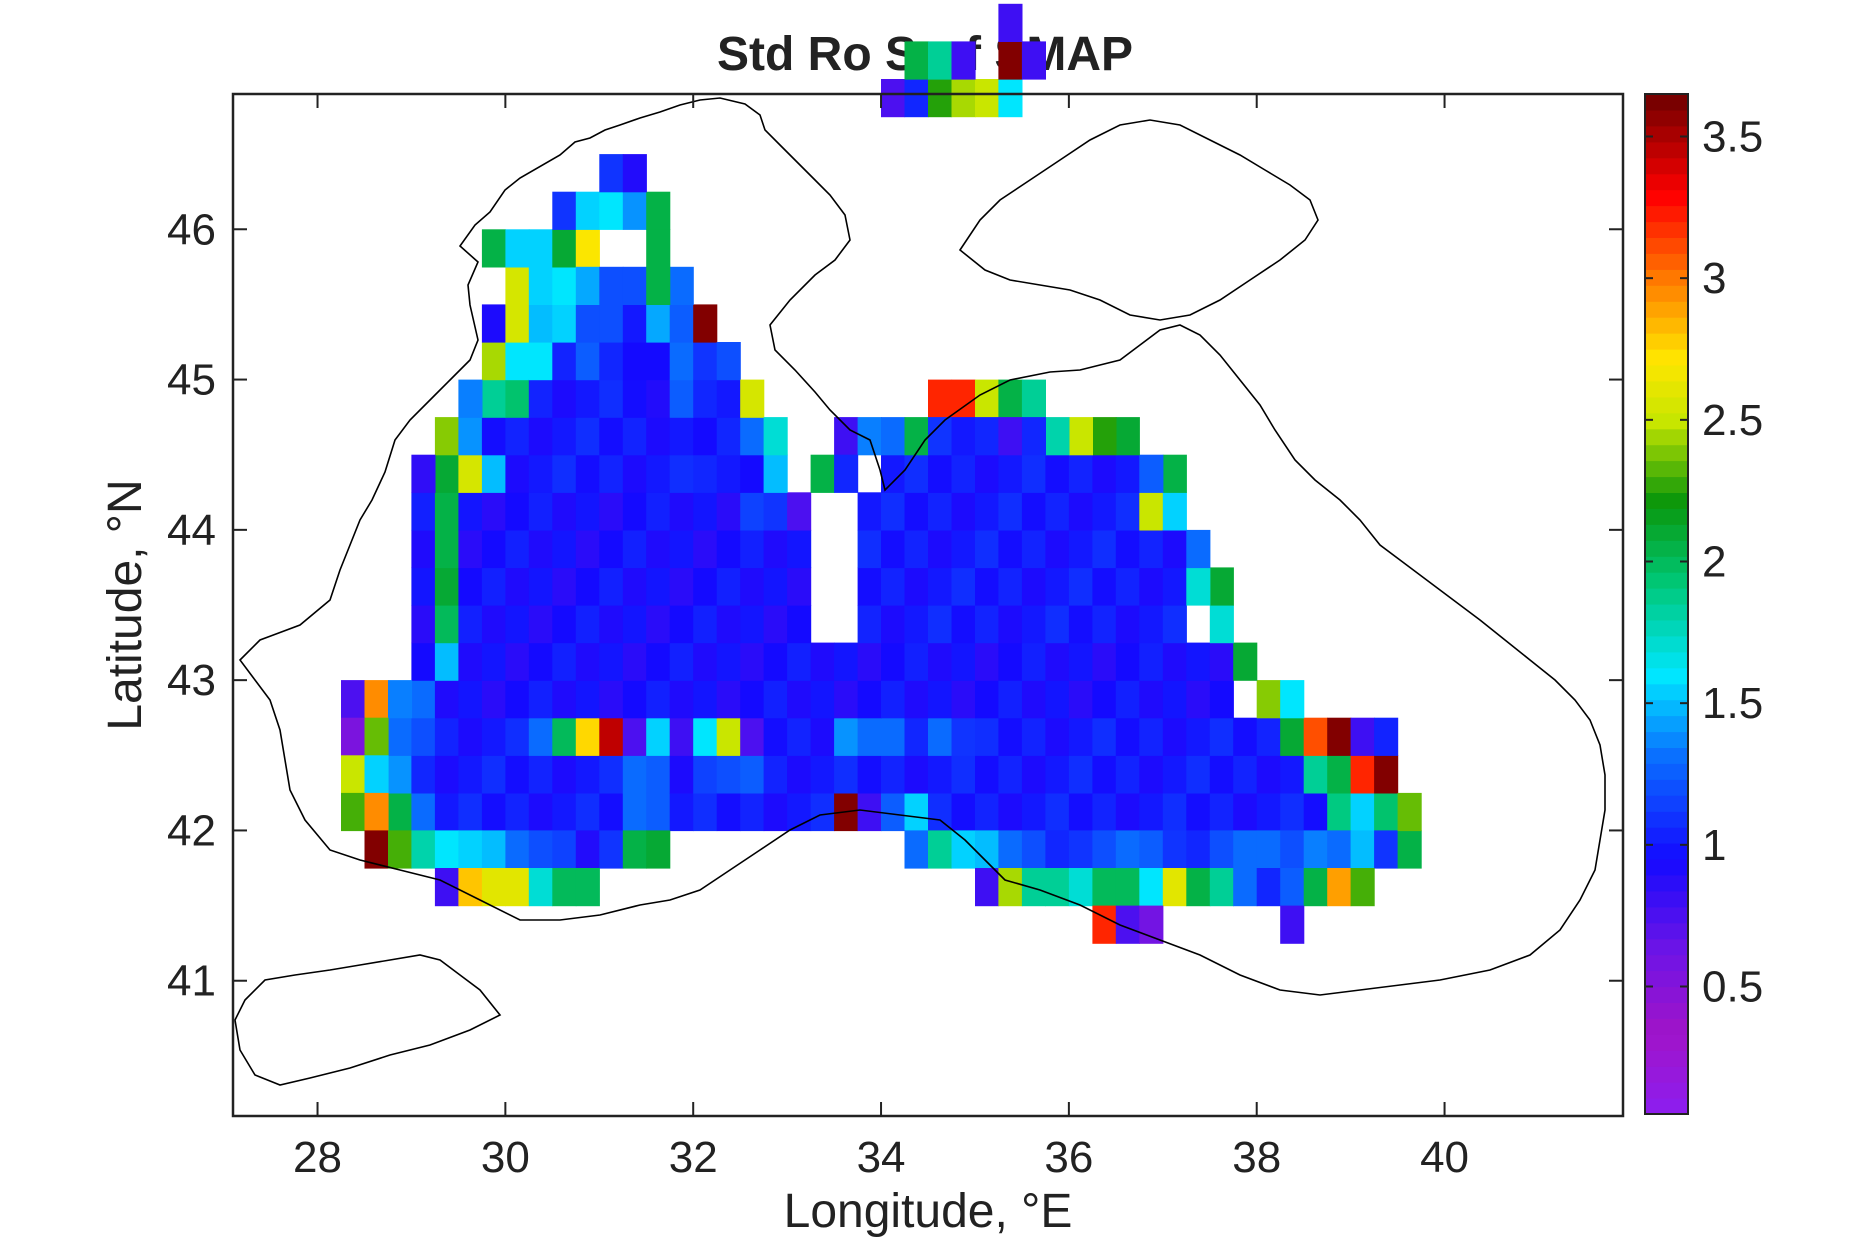 The image size is (1875, 1250). What do you see at coordinates (191, 680) in the screenshot?
I see `y-tick-label: 43` at bounding box center [191, 680].